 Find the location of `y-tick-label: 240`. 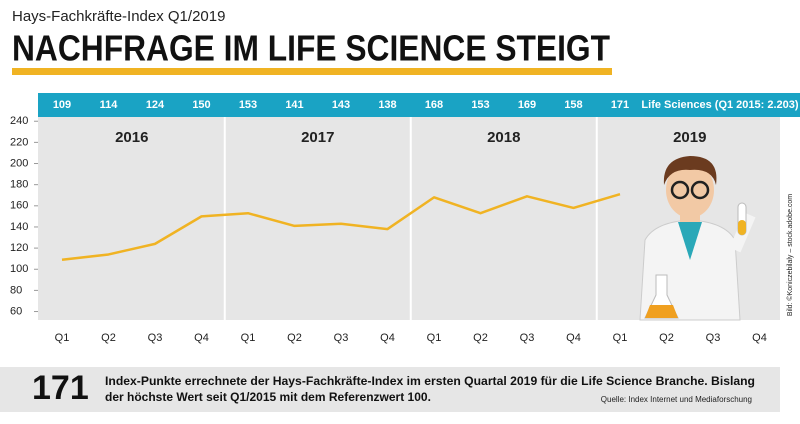

y-tick-label: 240 is located at coordinates (19, 121).